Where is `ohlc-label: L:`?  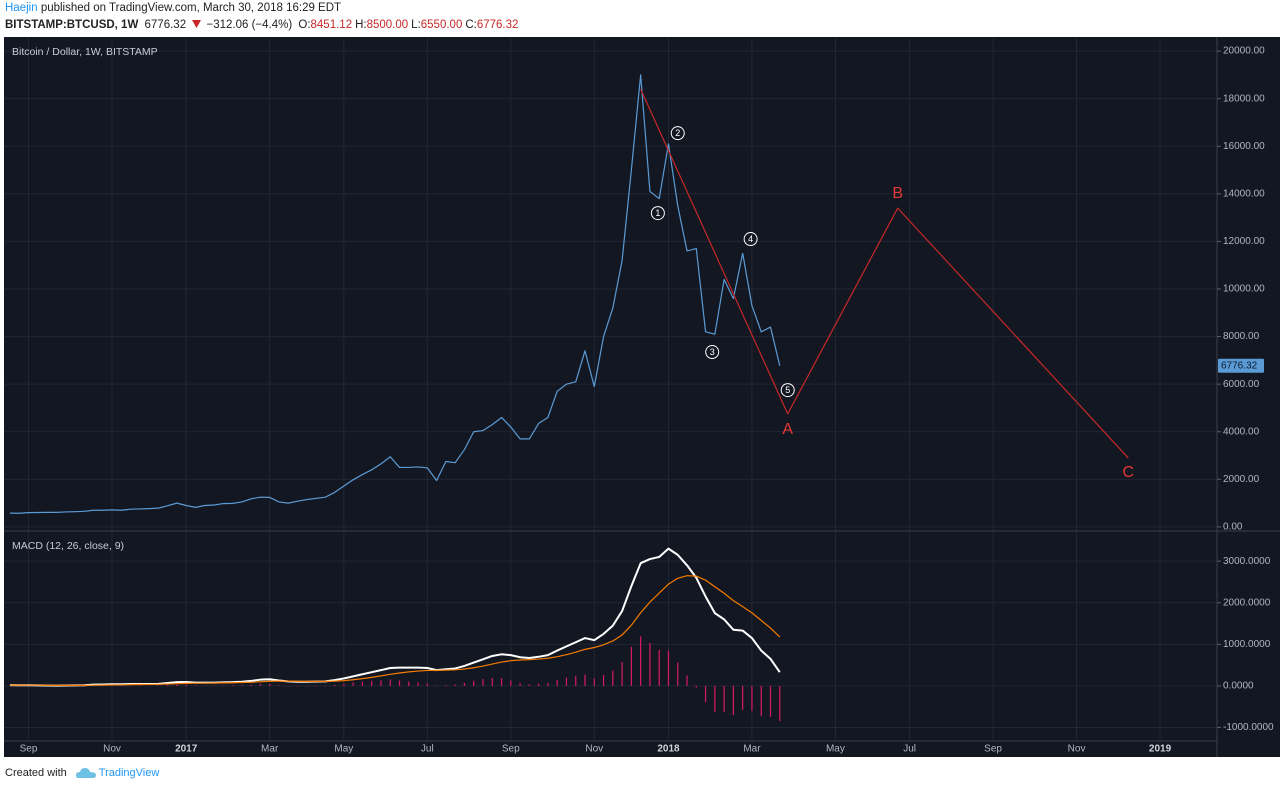 ohlc-label: L: is located at coordinates (416, 25).